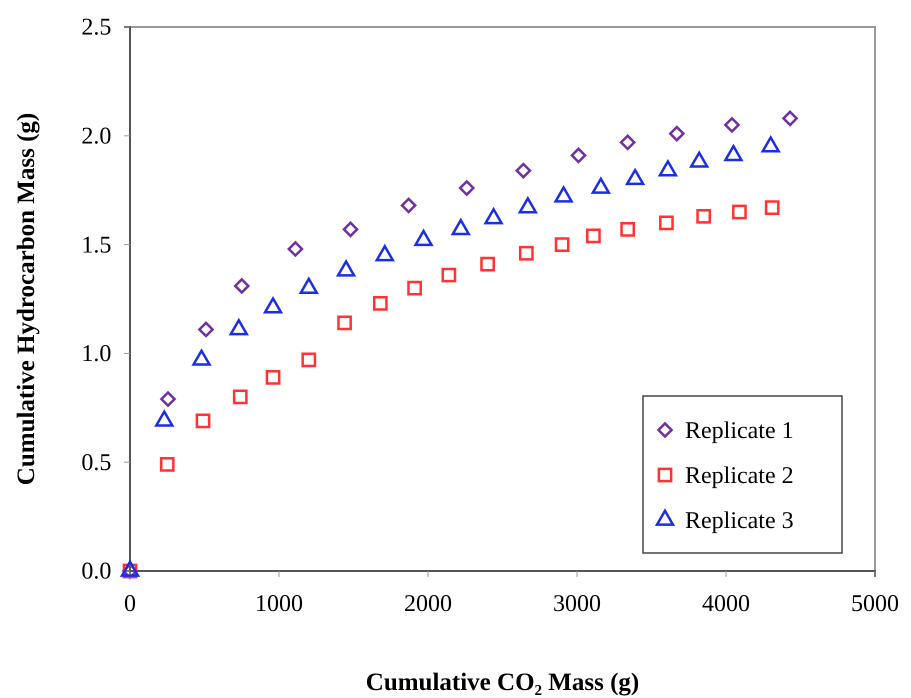 The image size is (911, 698). What do you see at coordinates (96, 463) in the screenshot?
I see `y-tick-label: 0.5` at bounding box center [96, 463].